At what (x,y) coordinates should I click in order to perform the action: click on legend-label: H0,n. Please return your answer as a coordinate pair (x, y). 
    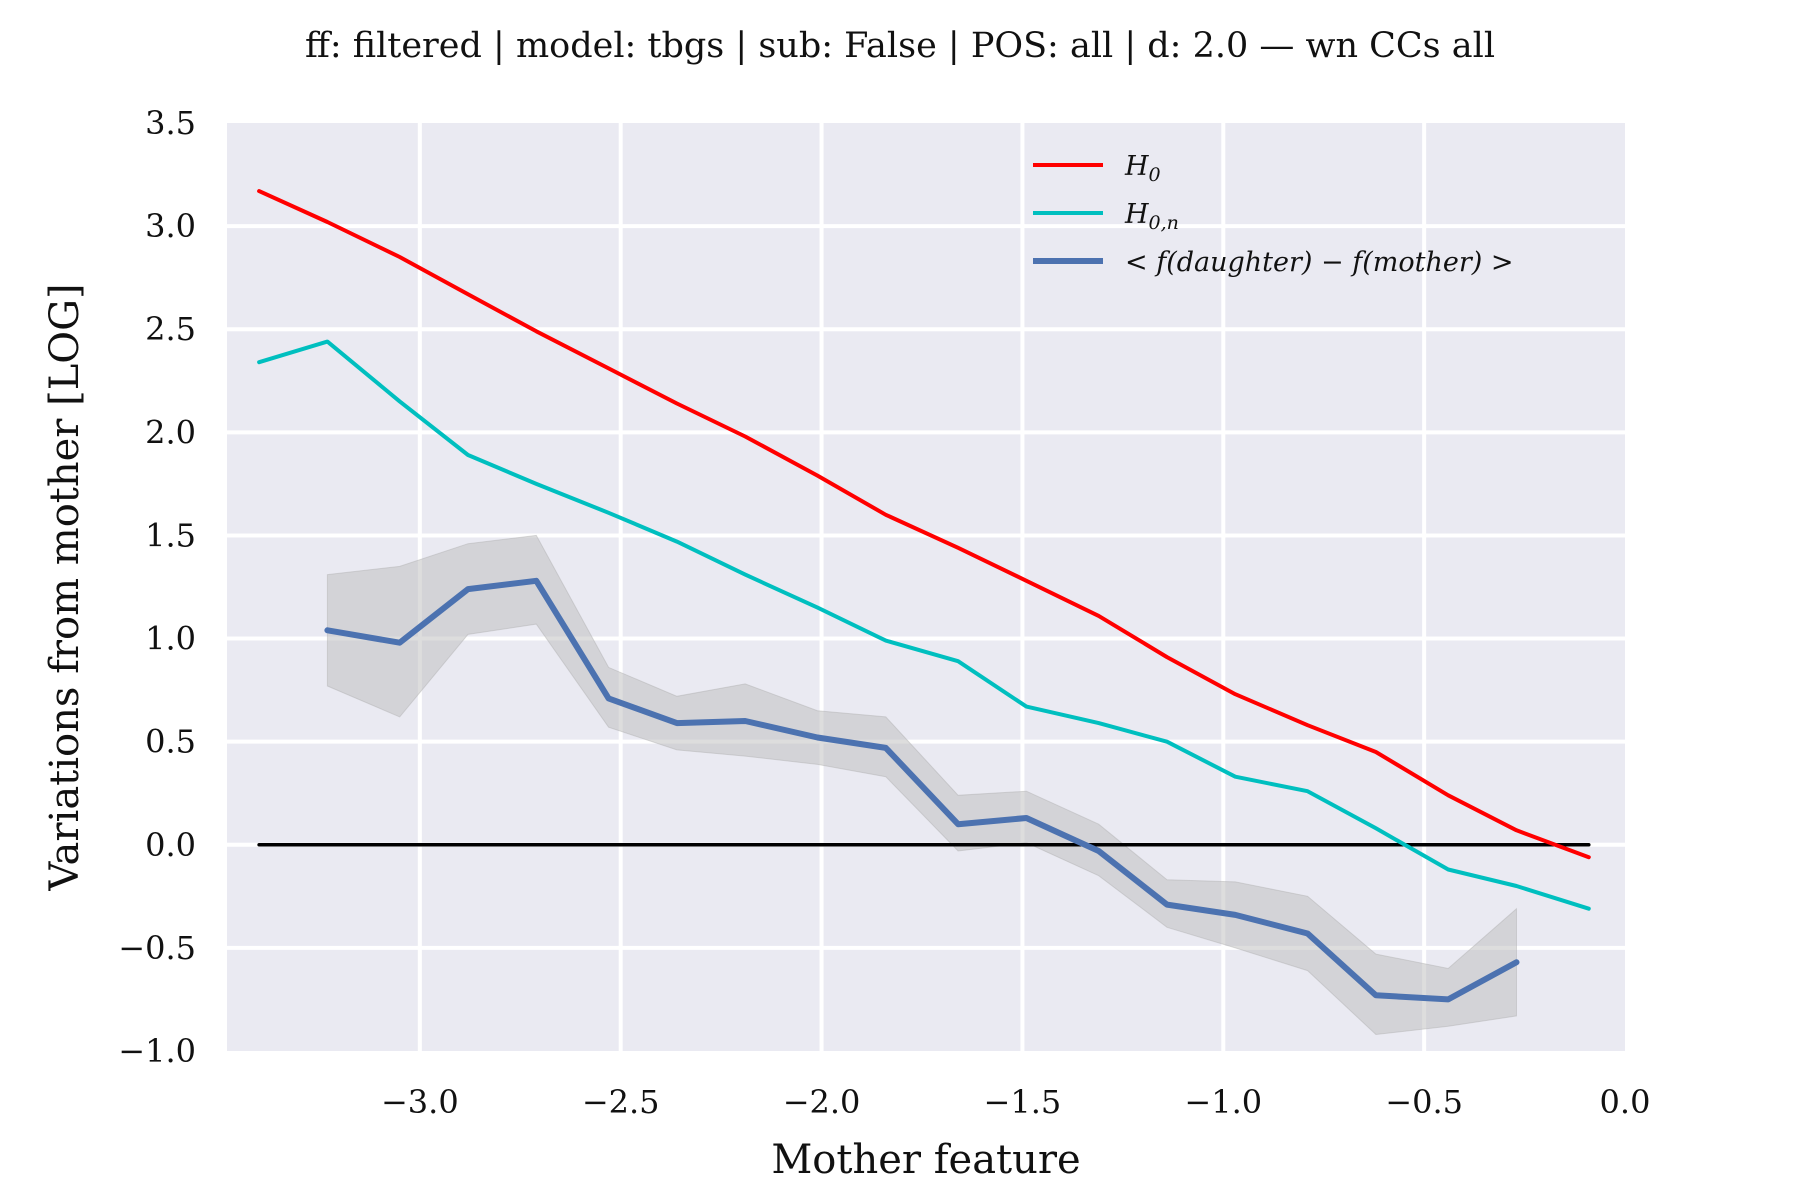
    Looking at the image, I should click on (1151, 216).